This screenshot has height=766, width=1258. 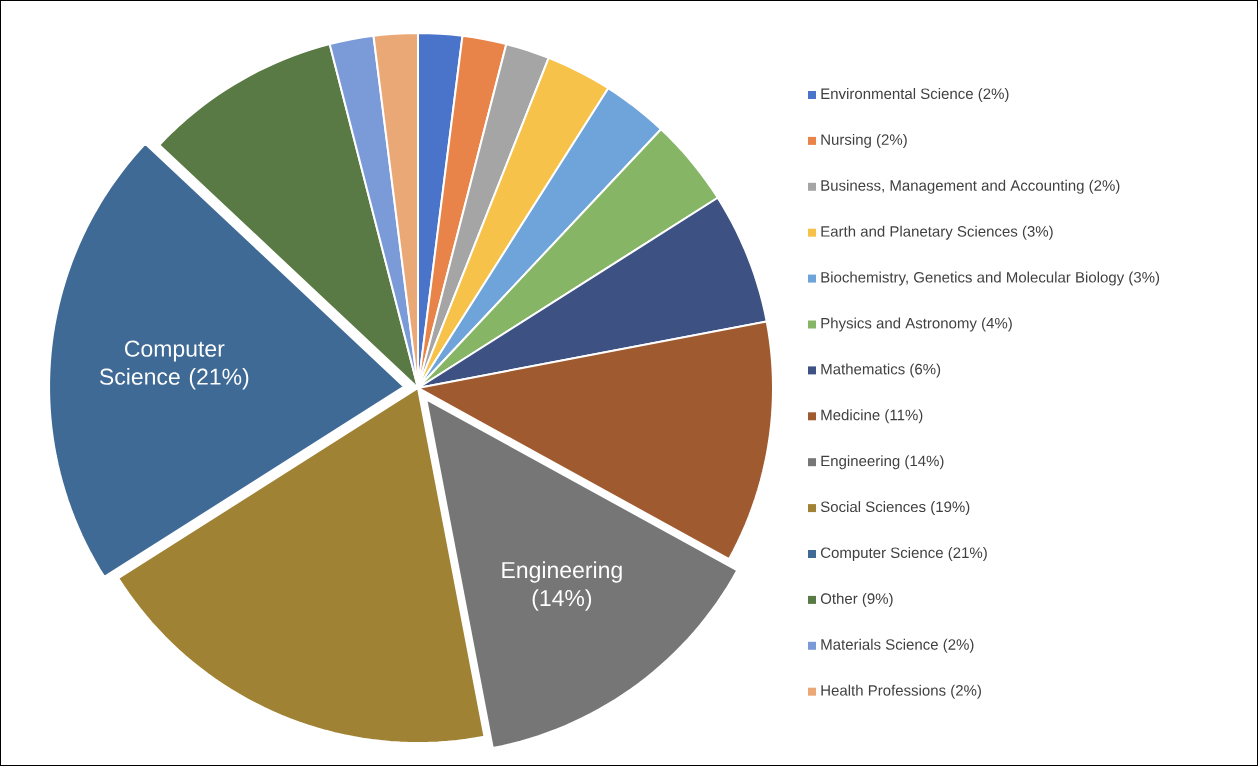 What do you see at coordinates (864, 140) in the screenshot?
I see `legend-label: Nursing (2%)` at bounding box center [864, 140].